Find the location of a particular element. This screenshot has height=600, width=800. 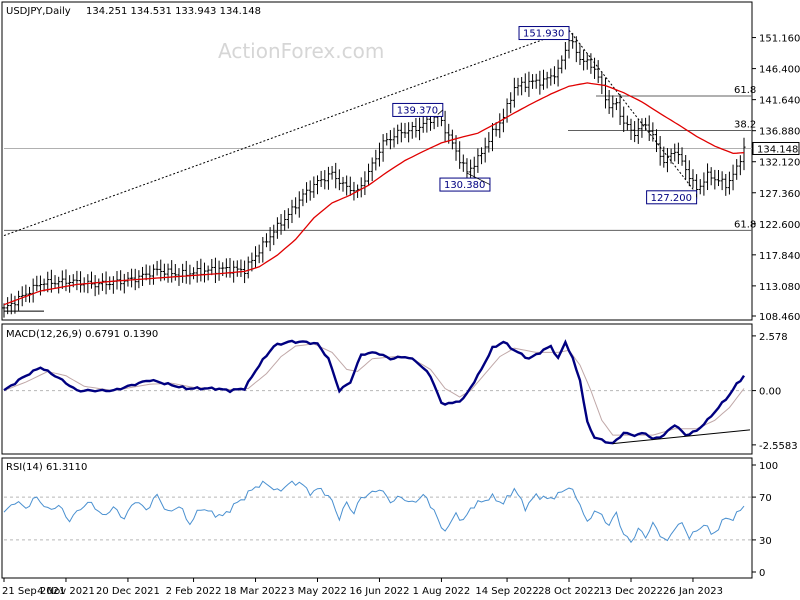

x-tick-label: 2 Feb 2022 is located at coordinates (194, 591).